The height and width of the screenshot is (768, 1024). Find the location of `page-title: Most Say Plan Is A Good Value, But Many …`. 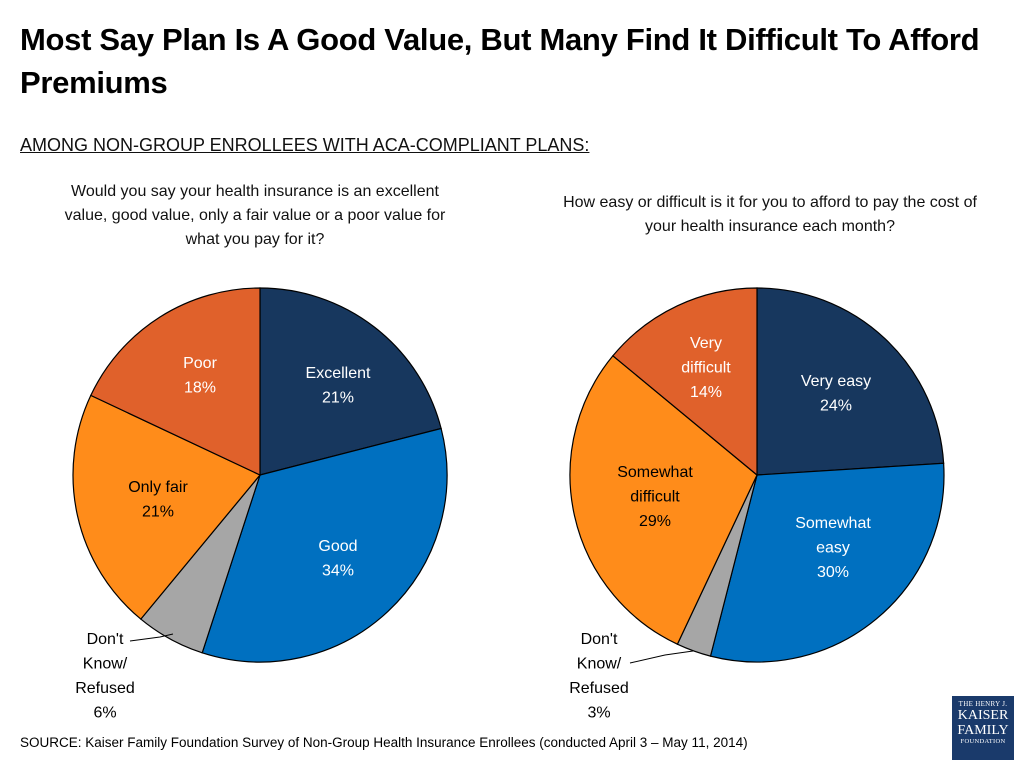

page-title: Most Say Plan Is A Good Value, But Many … is located at coordinates (500, 61).